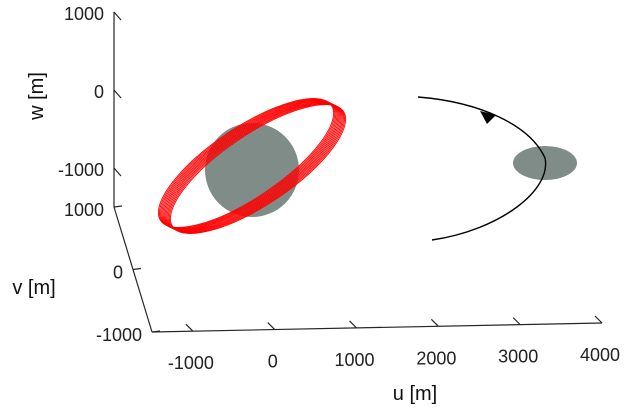 The image size is (639, 418). What do you see at coordinates (488, 117) in the screenshot?
I see `direction-arrow` at bounding box center [488, 117].